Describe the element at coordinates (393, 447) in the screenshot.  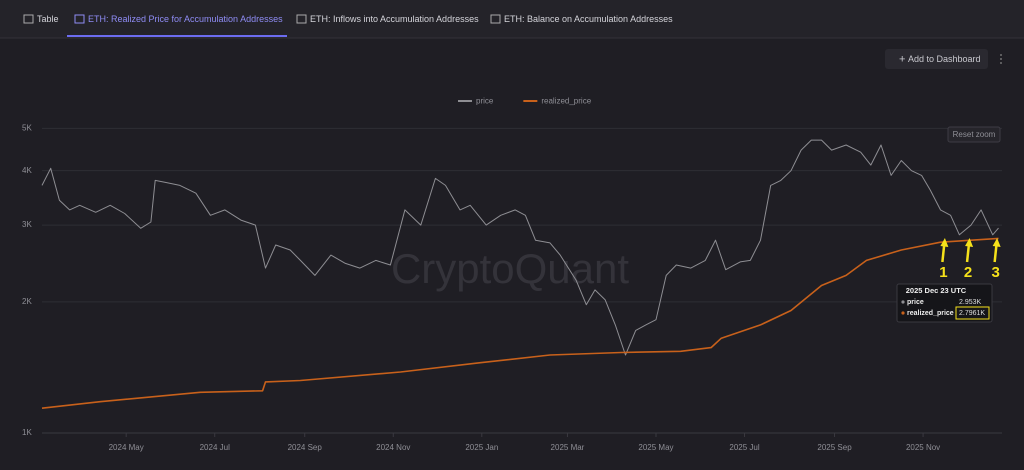
I see `x-tick-label: 2024 Nov` at that location.